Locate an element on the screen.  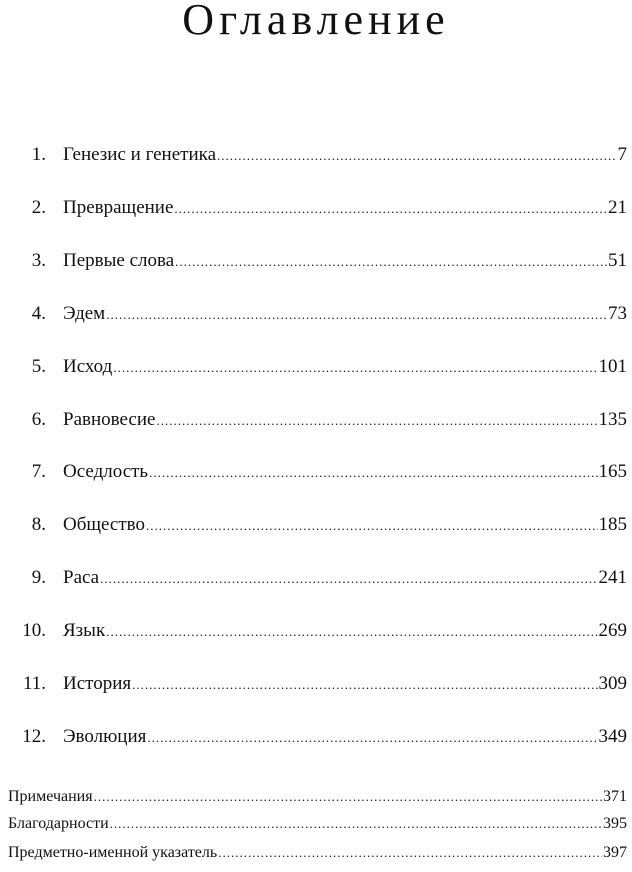
page-number: 165 is located at coordinates (613, 472).